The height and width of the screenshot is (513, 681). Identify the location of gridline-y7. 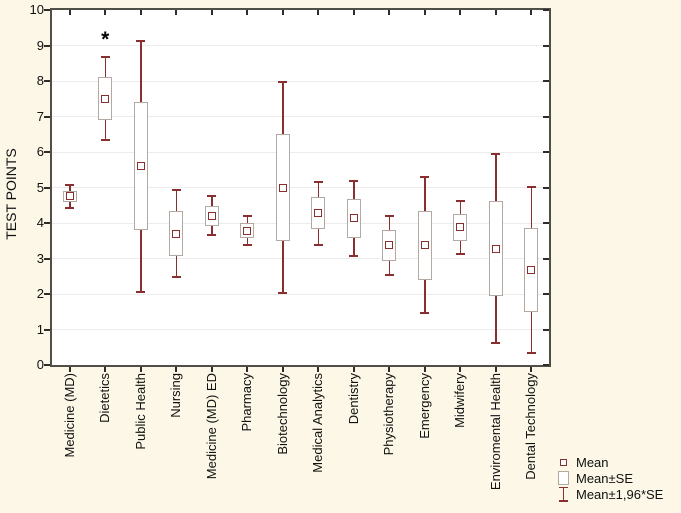
(300, 116).